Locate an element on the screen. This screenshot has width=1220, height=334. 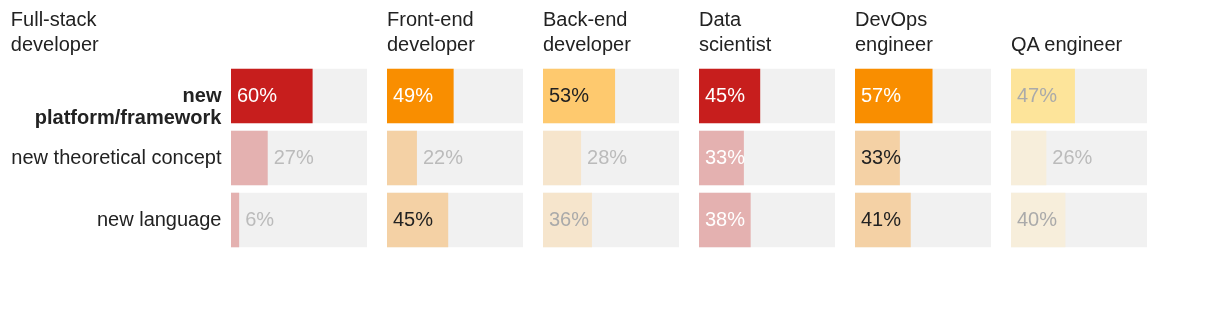
data-label: 49% is located at coordinates (413, 95).